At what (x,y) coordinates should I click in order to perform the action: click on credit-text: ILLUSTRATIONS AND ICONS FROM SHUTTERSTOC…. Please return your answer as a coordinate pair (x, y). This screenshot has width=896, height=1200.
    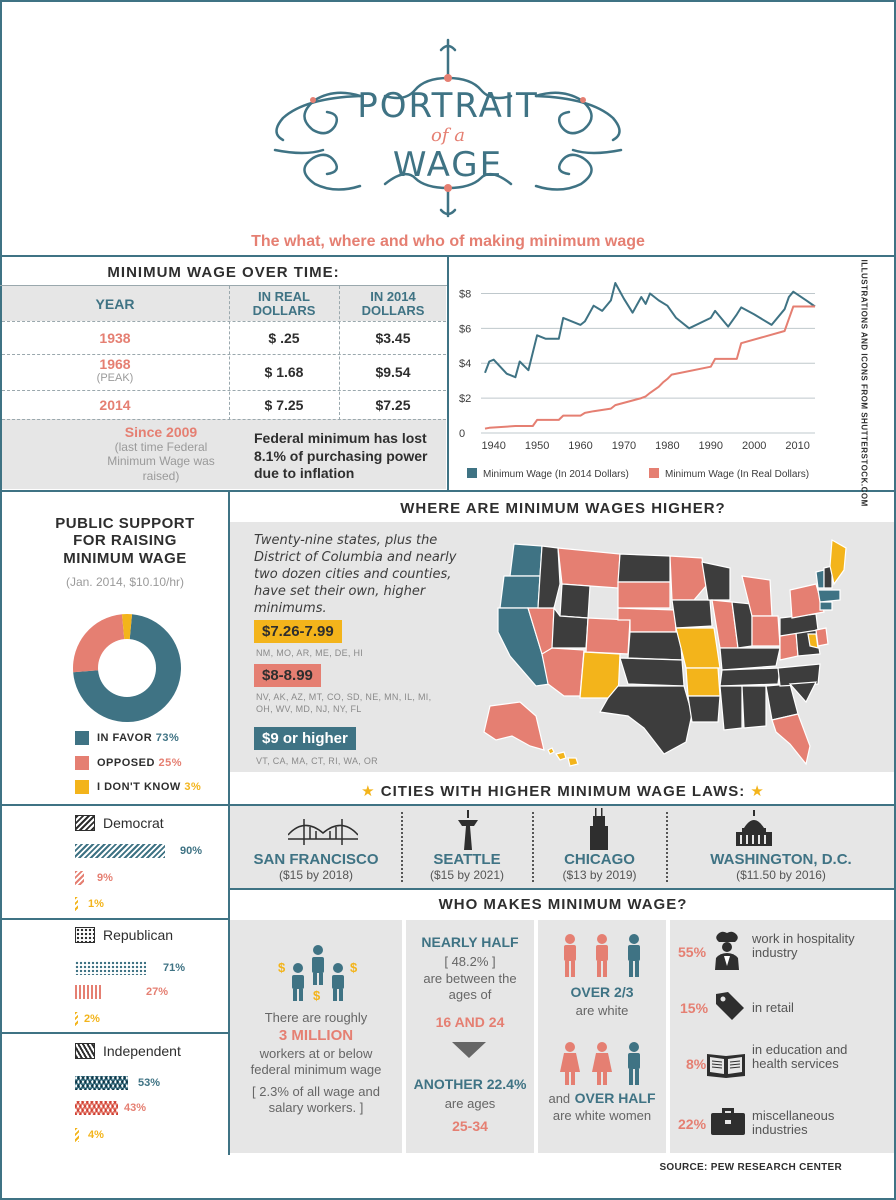
    Looking at the image, I should click on (864, 383).